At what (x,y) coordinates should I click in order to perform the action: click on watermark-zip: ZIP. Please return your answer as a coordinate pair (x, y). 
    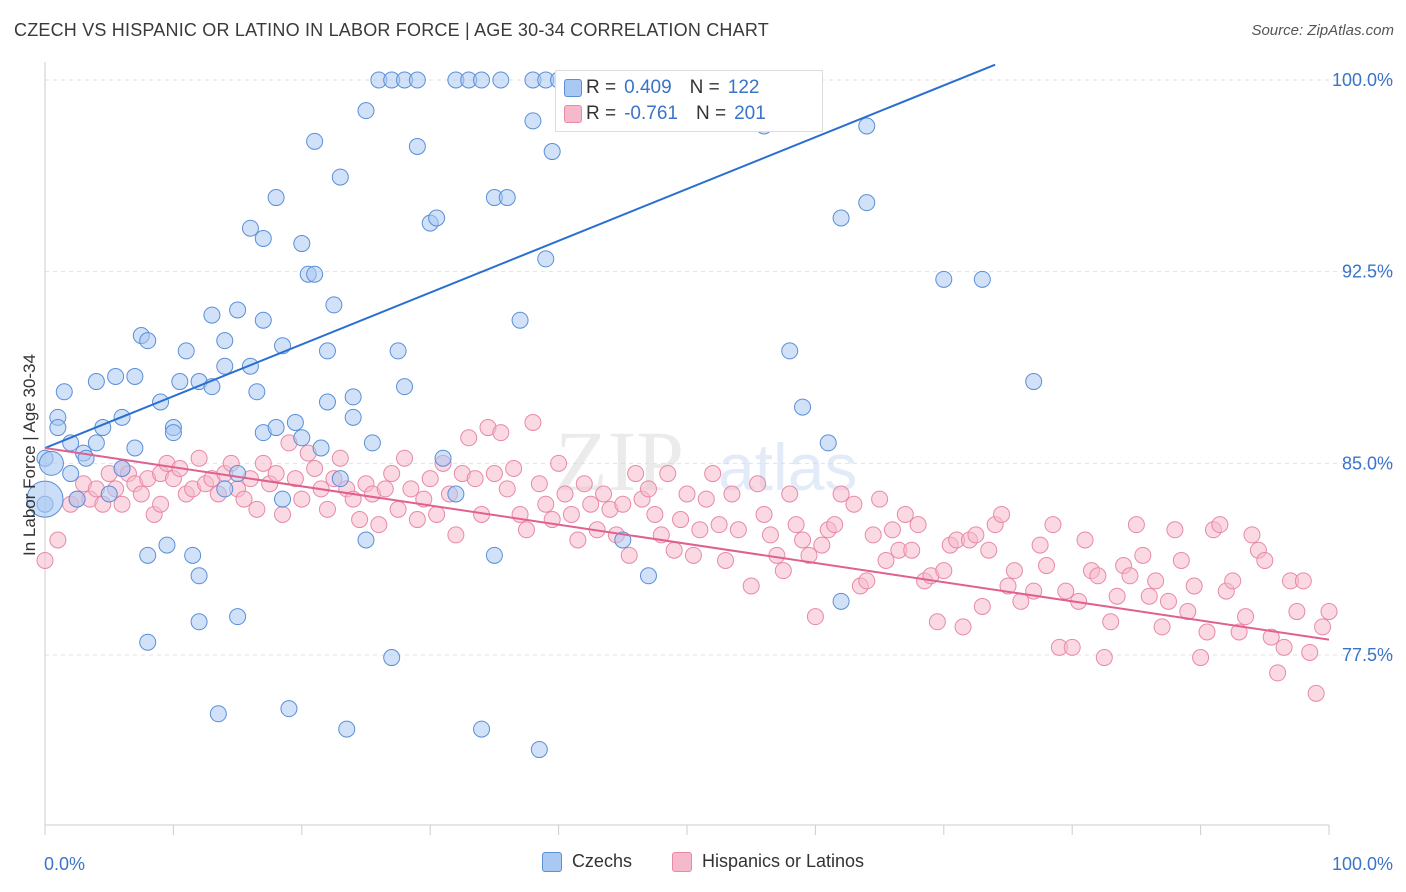
    Looking at the image, I should click on (619, 461).